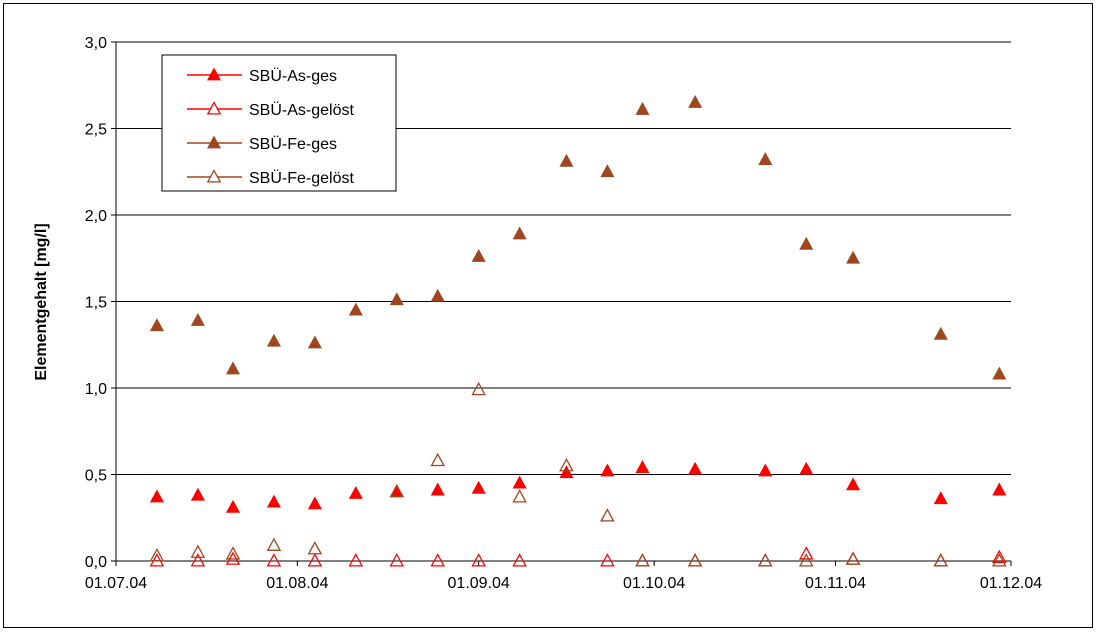  Describe the element at coordinates (41, 301) in the screenshot. I see `y-axis-label: Elementgehalt [mg/l]` at that location.